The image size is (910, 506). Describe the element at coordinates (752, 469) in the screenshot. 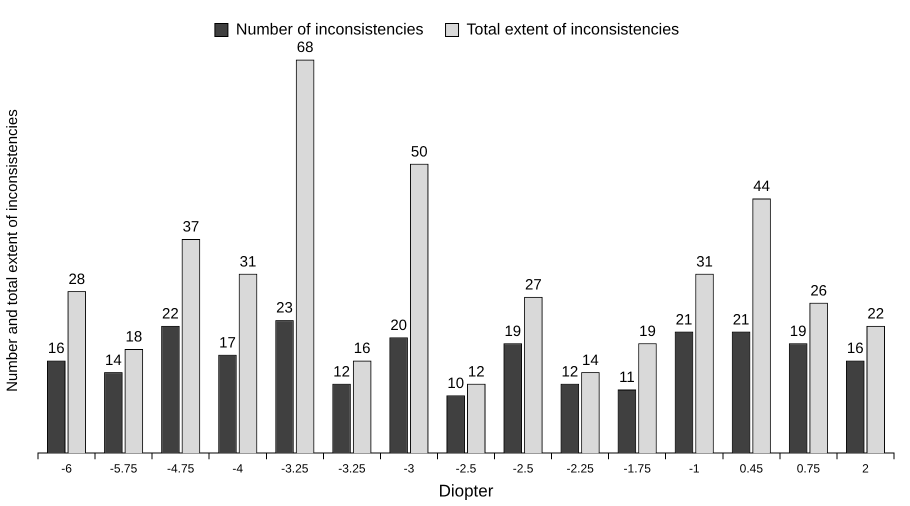

I see `x-tick-label: 0.45` at that location.